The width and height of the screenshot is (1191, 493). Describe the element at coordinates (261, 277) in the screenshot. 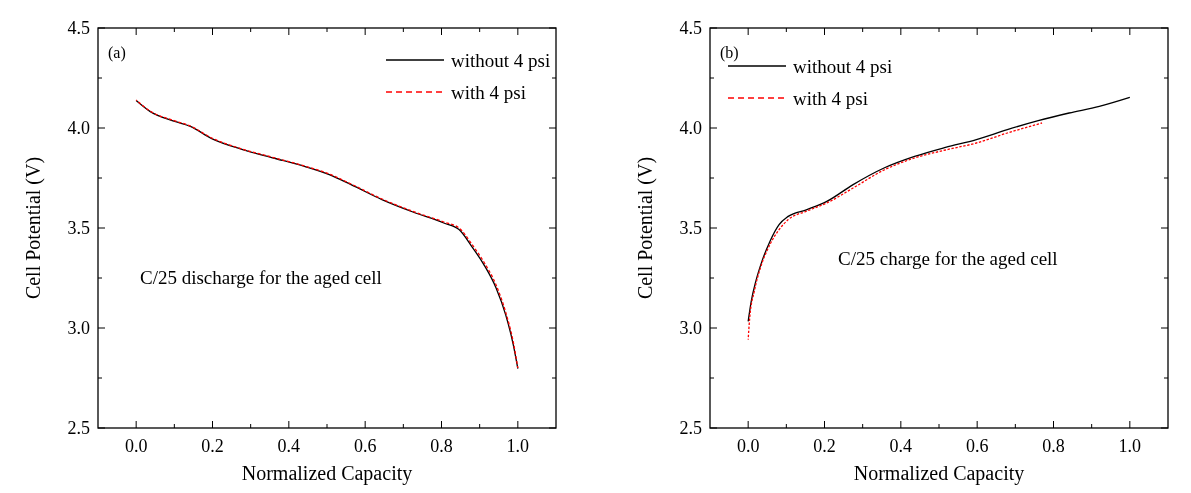

I see `annotation: C/25 discharge for the aged cell` at that location.